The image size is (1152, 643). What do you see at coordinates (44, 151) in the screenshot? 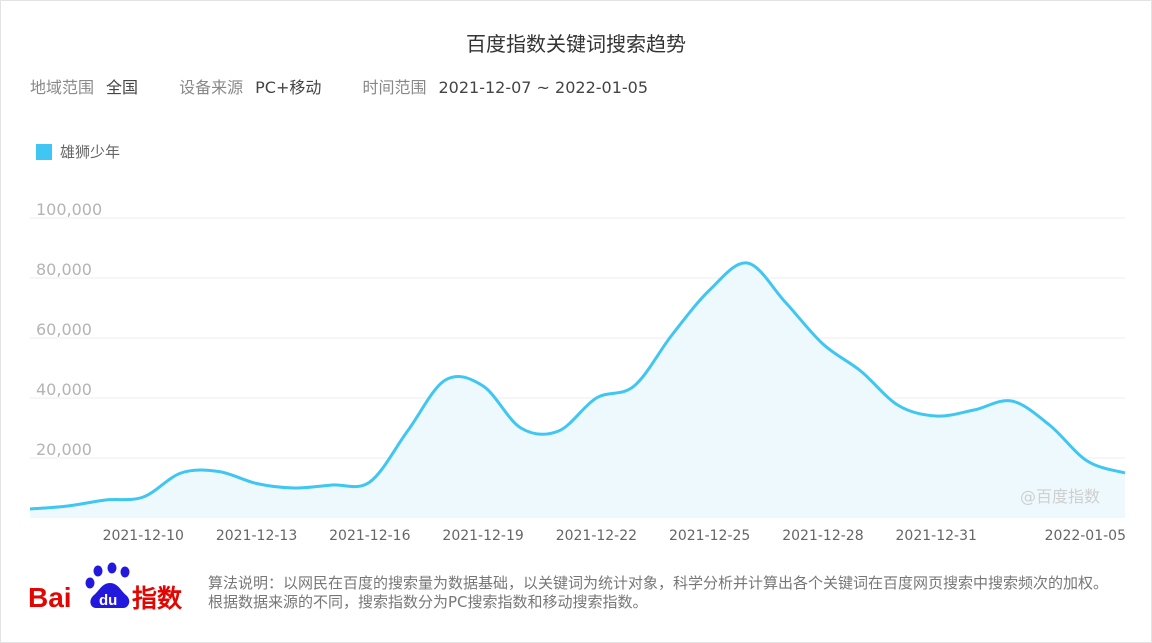
I see `legend-swatch` at bounding box center [44, 151].